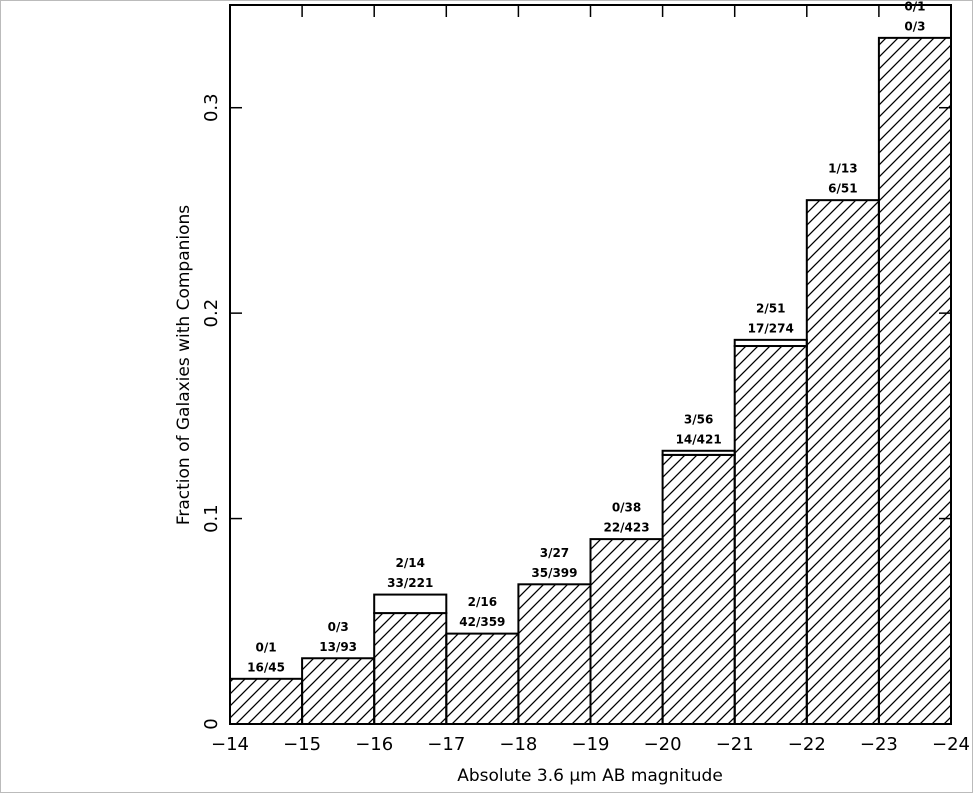 Image resolution: width=975 pixels, height=793 pixels. Describe the element at coordinates (591, 744) in the screenshot. I see `x-tick-label: −19` at that location.